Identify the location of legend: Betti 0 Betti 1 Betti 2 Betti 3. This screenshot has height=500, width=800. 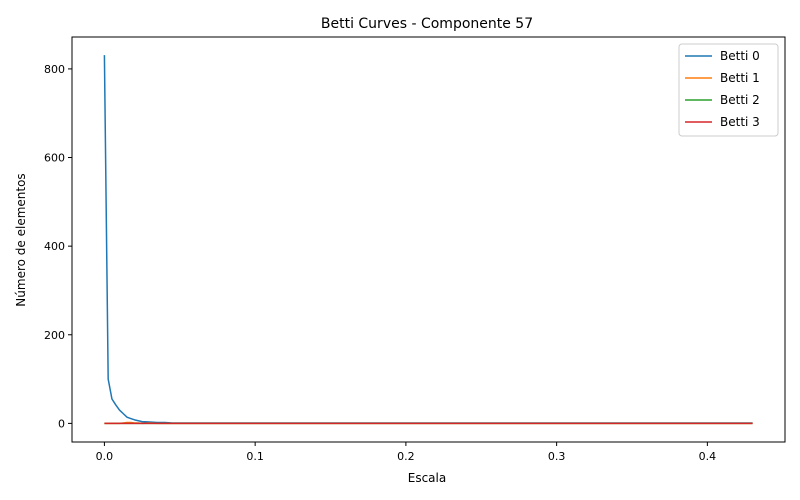
(728, 90).